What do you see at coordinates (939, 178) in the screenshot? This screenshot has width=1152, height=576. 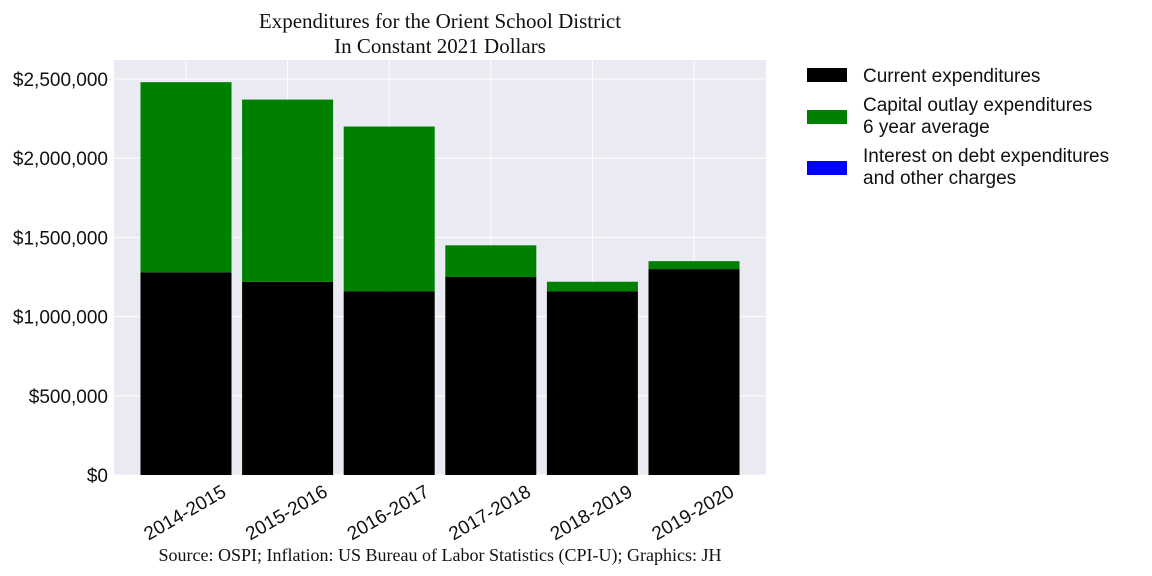 I see `legend-label: and other charges` at bounding box center [939, 178].